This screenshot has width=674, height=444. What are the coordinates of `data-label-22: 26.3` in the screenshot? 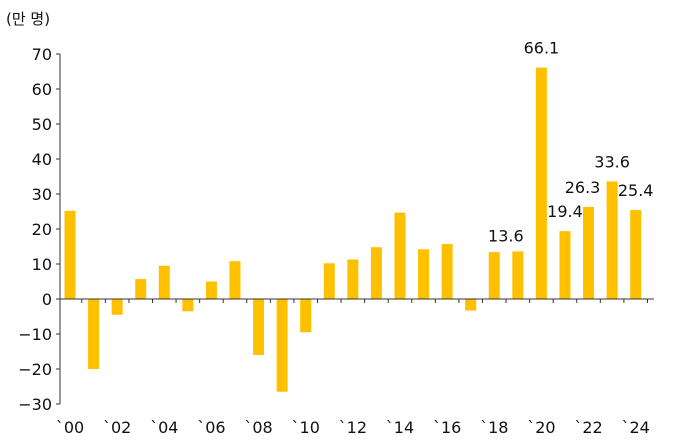 It's located at (583, 187).